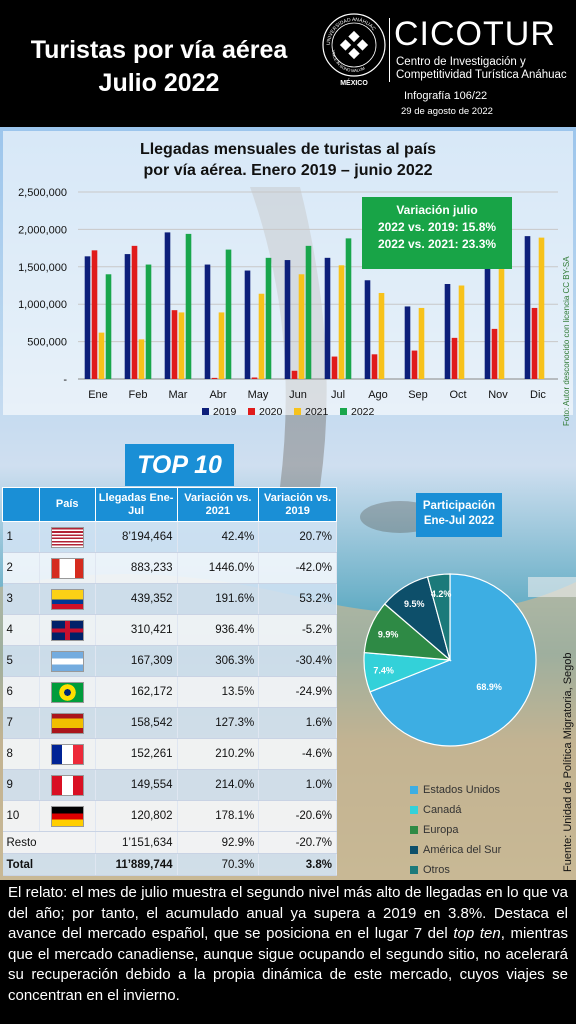  I want to click on bar-2020-Dic, so click(534, 343).